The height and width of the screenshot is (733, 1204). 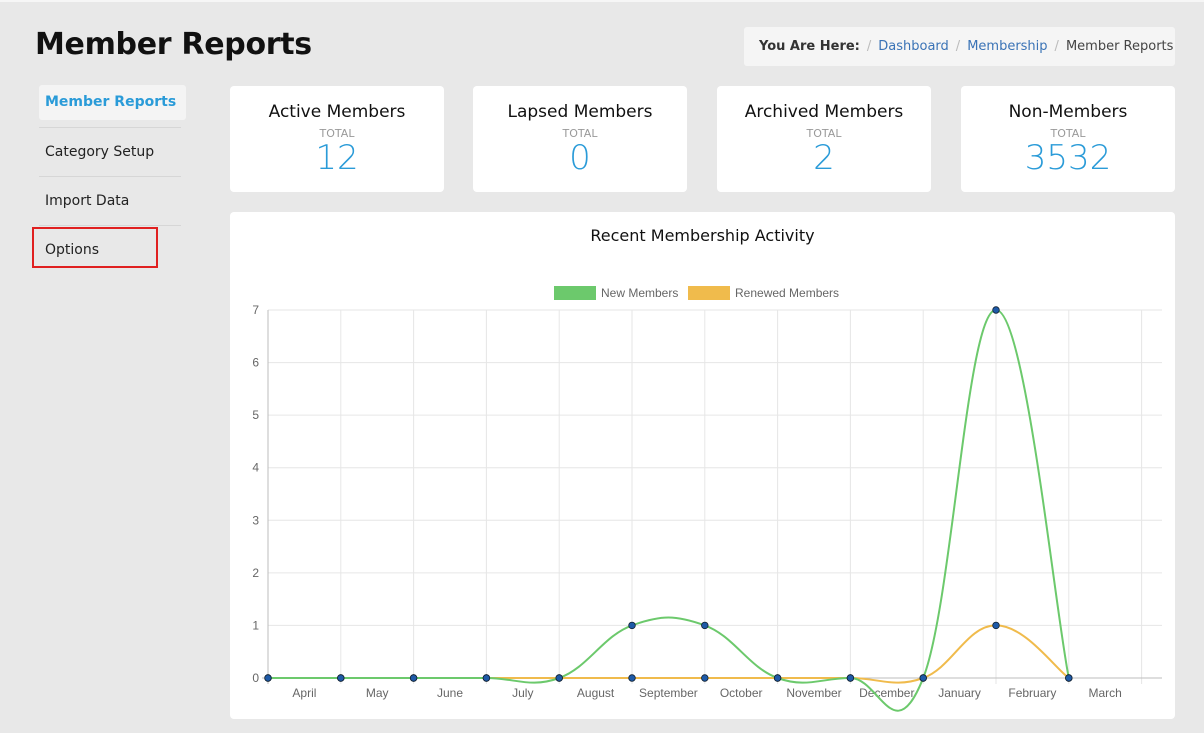 I want to click on options-highlight-box, so click(x=95, y=247).